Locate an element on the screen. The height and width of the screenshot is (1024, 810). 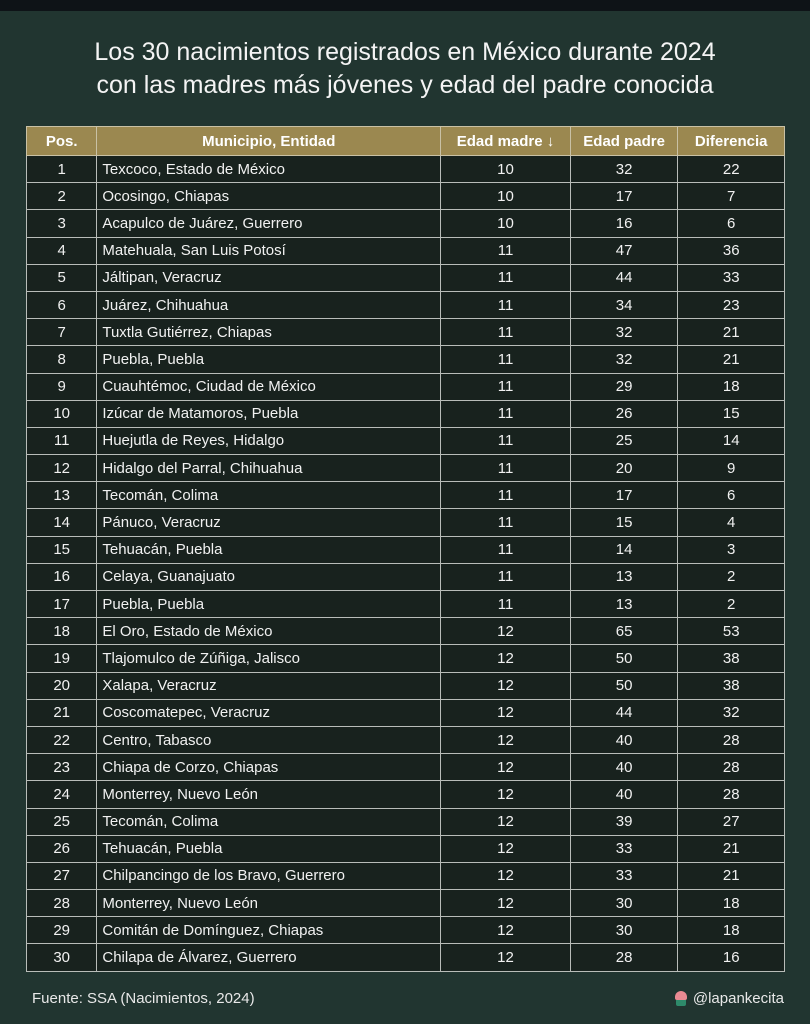
cell-municipio: Izúcar de Matamoros, Puebla is located at coordinates (269, 413).